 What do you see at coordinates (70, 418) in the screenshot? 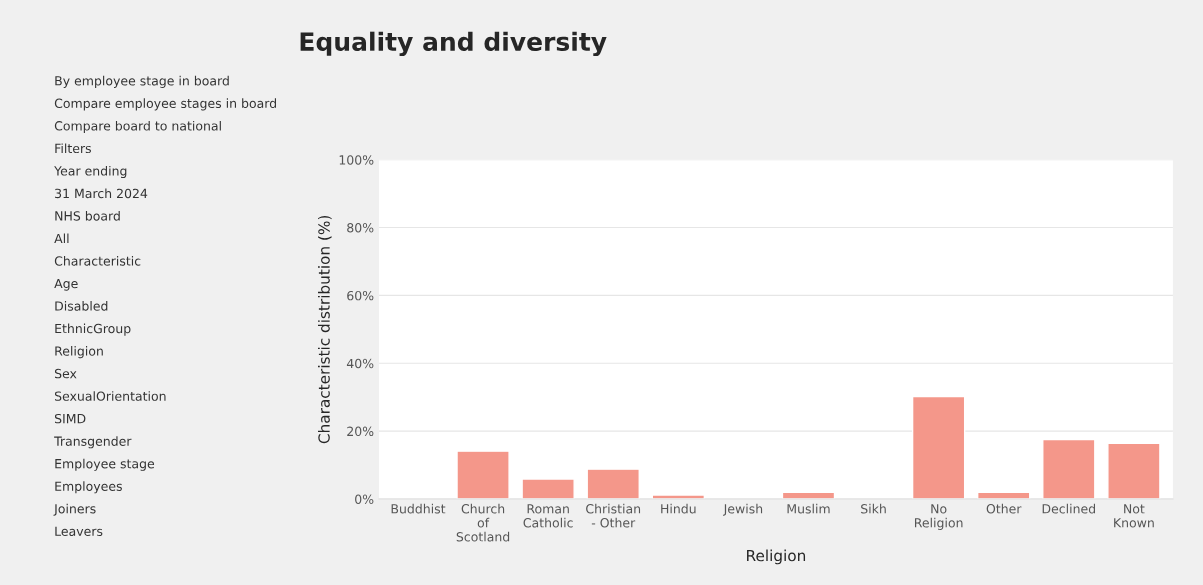
I see `text: SIMD` at bounding box center [70, 418].